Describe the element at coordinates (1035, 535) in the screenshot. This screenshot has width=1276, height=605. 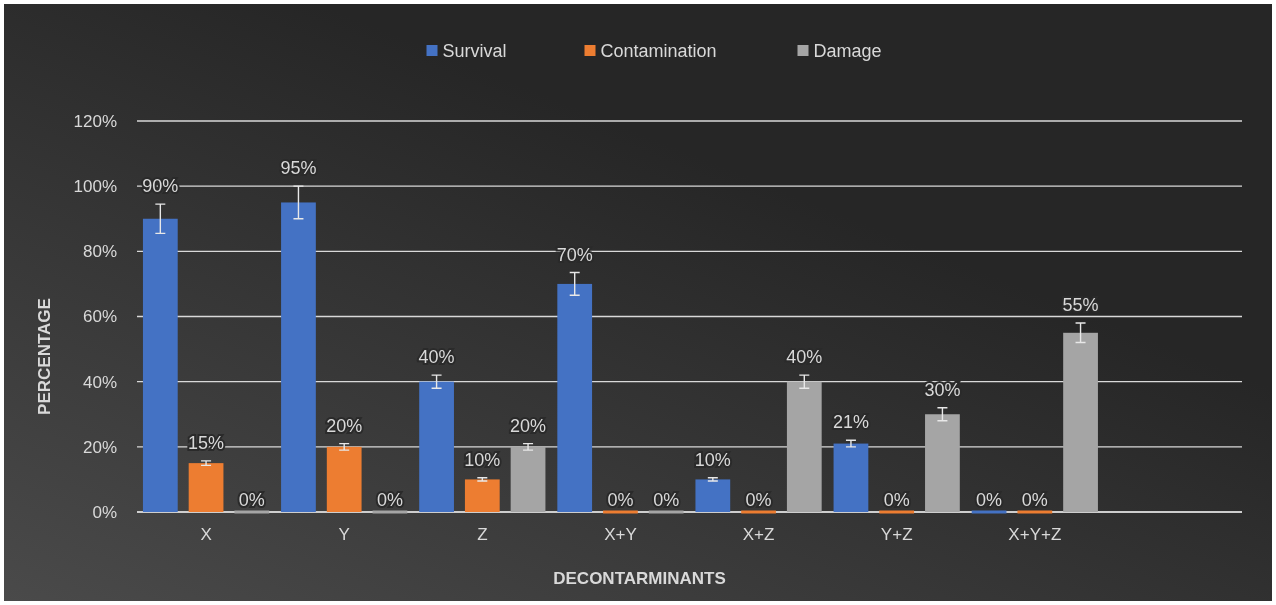
I see `x-tick-label: X+Y+Z` at that location.